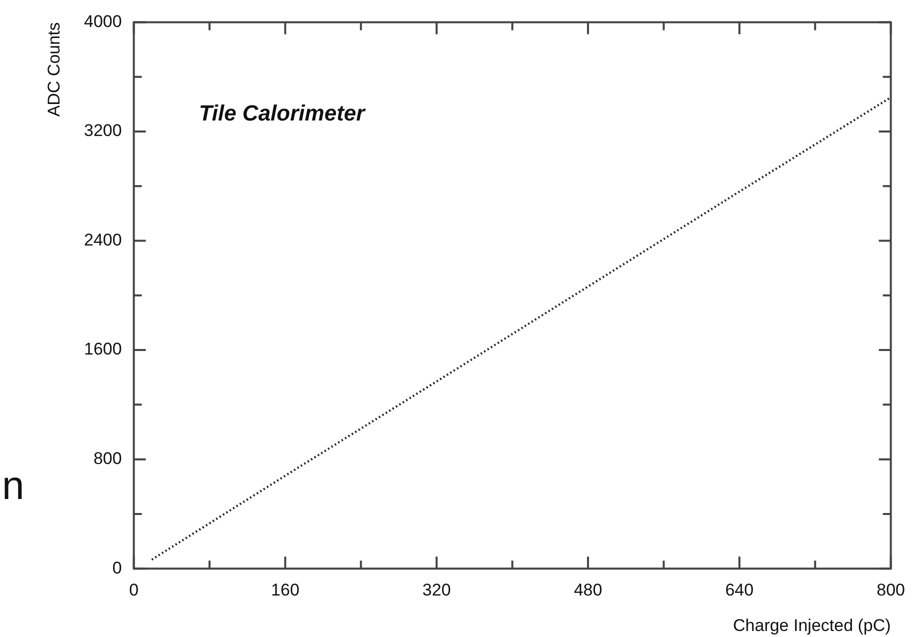 The height and width of the screenshot is (637, 917). I want to click on y-axis-title: ADC Counts, so click(54, 69).